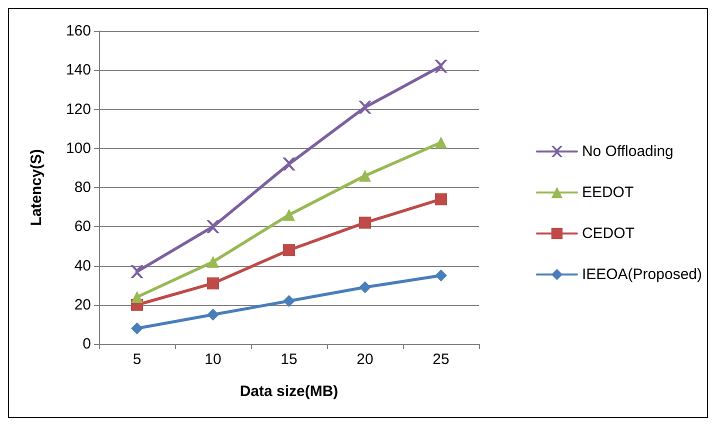  I want to click on x-tick-label: 10, so click(213, 359).